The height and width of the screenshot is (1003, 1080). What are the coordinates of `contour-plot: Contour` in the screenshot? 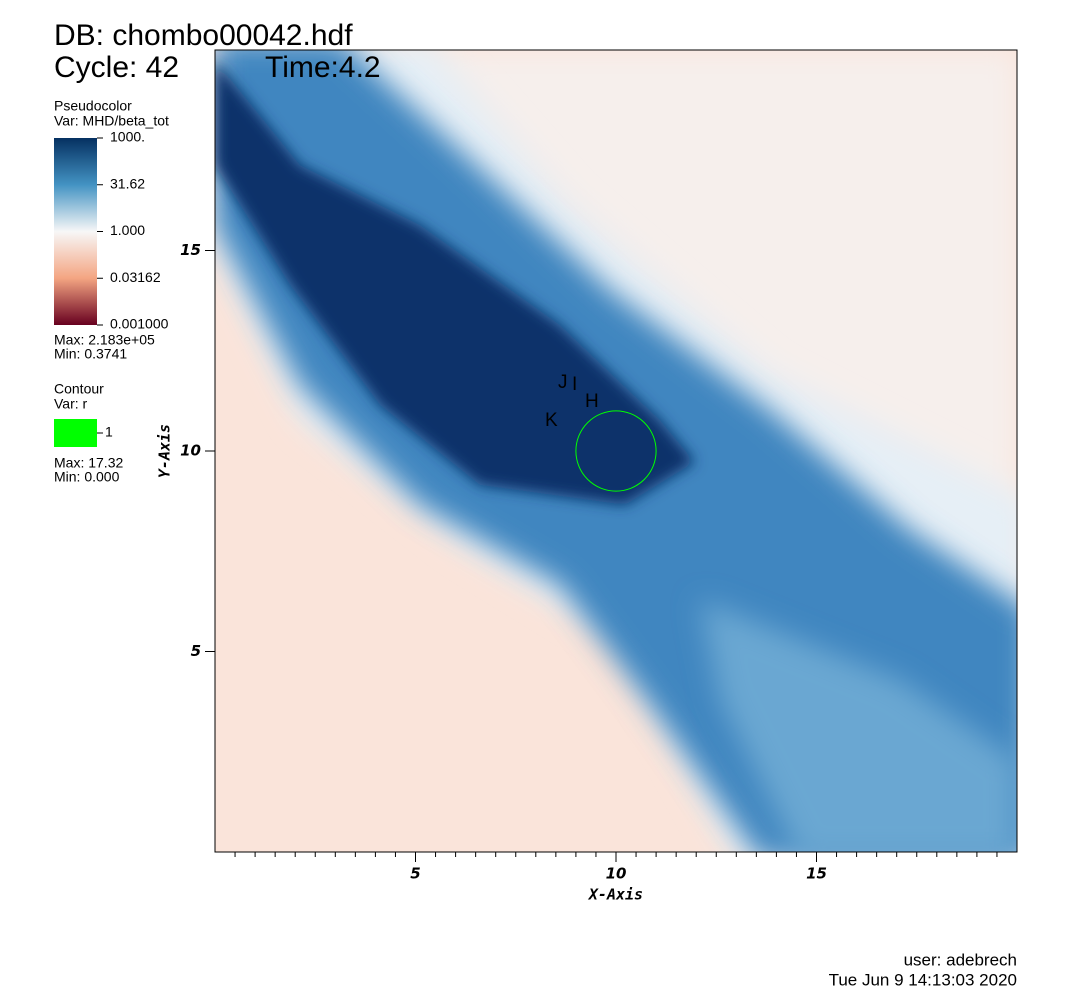 It's located at (79, 389).